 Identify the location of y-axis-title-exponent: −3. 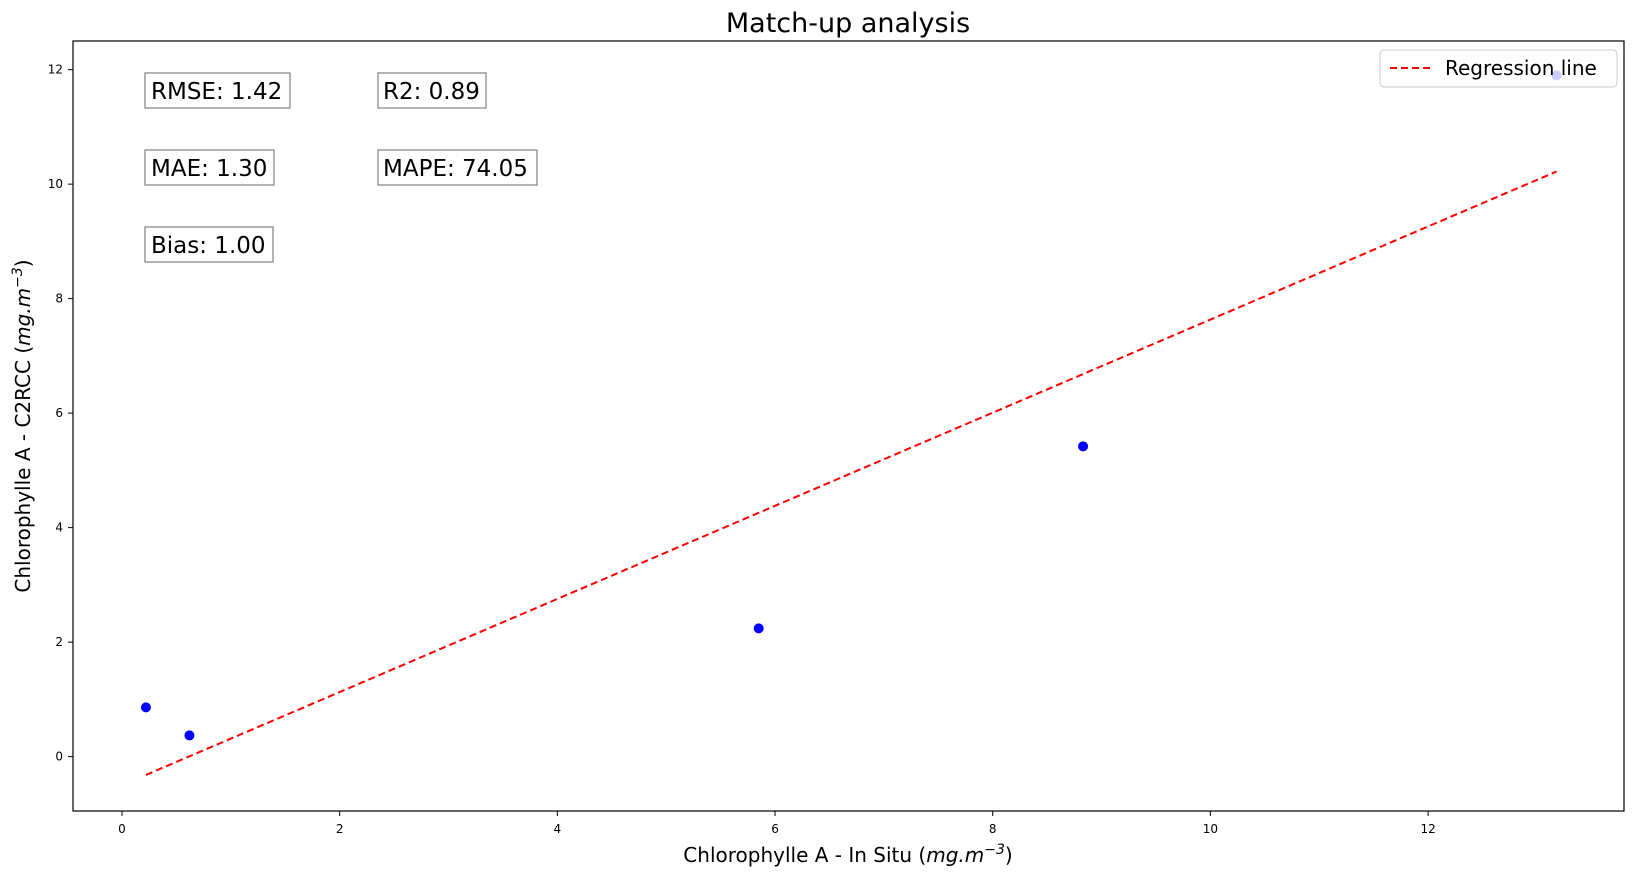
(18, 277).